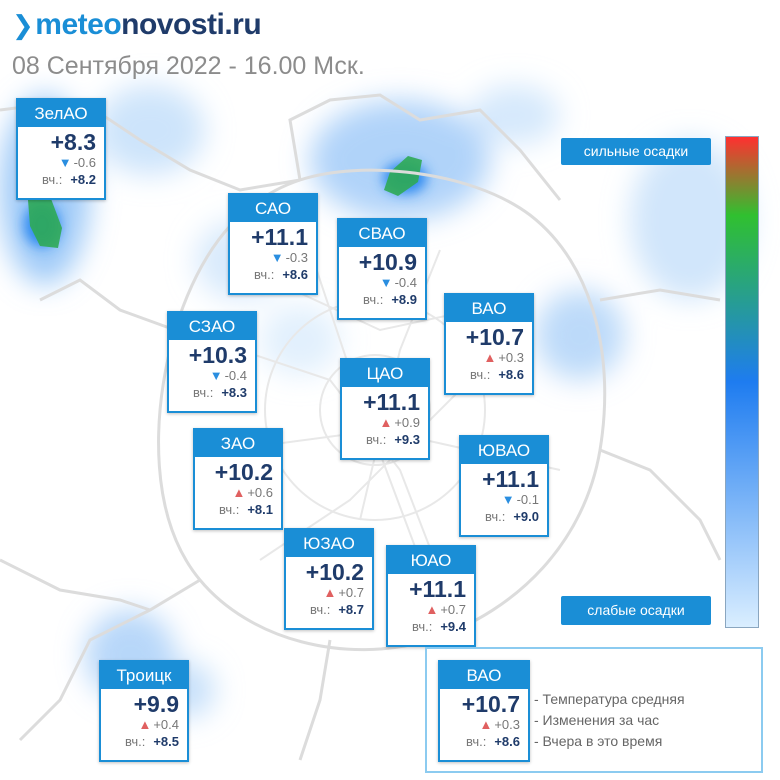  I want to click on district-name: Троицк, so click(144, 675).